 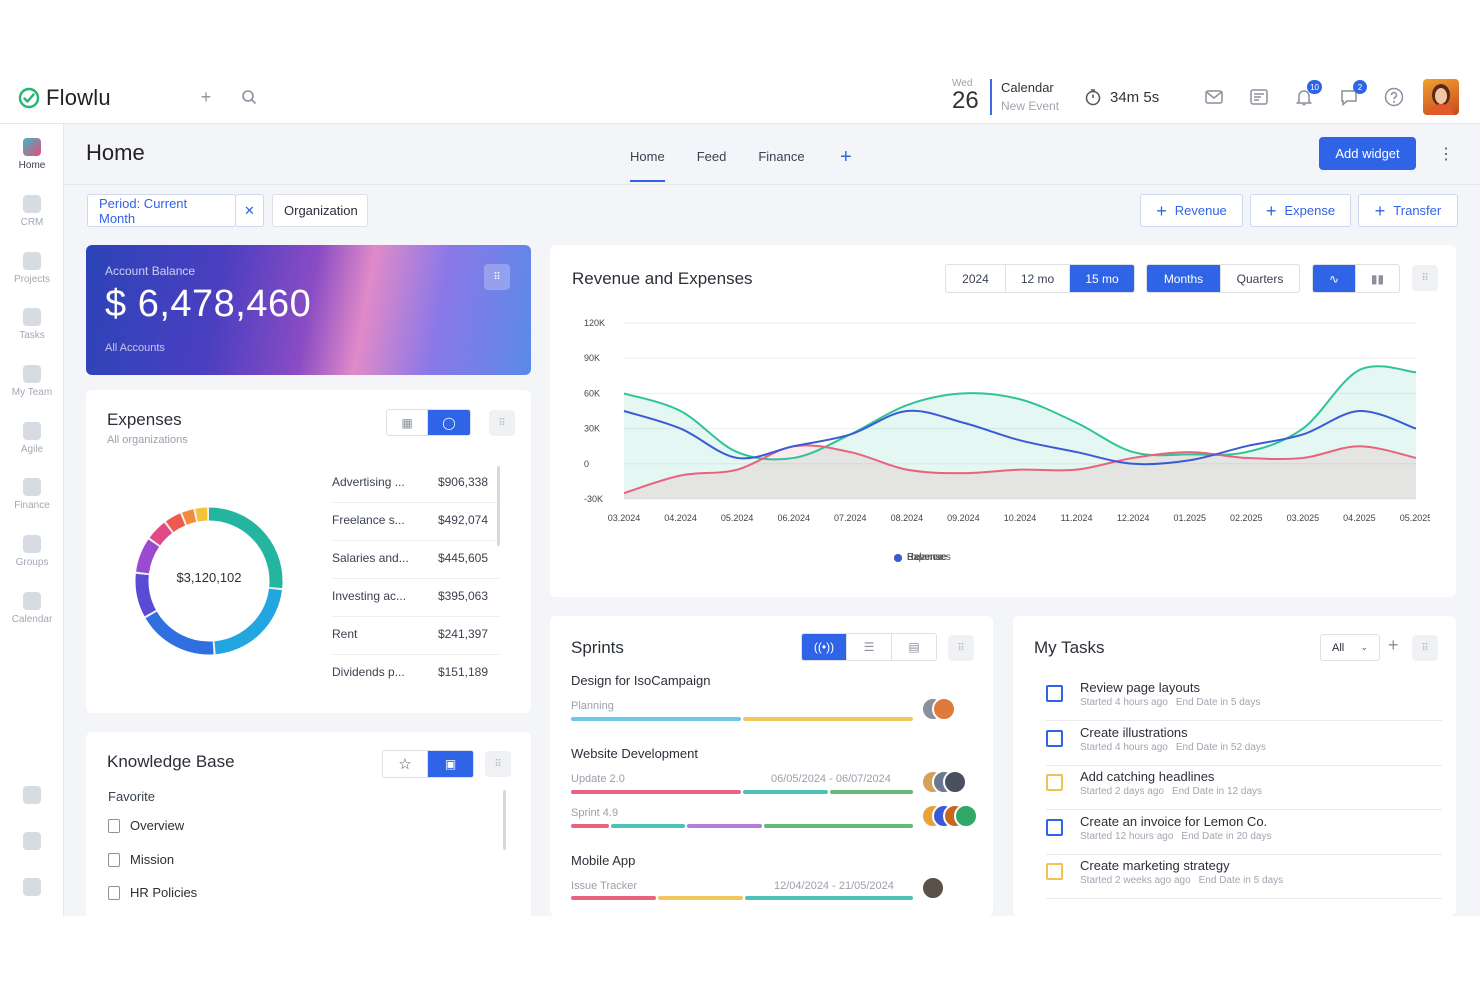 What do you see at coordinates (32, 438) in the screenshot?
I see `sidebar-item-agile: Agile` at bounding box center [32, 438].